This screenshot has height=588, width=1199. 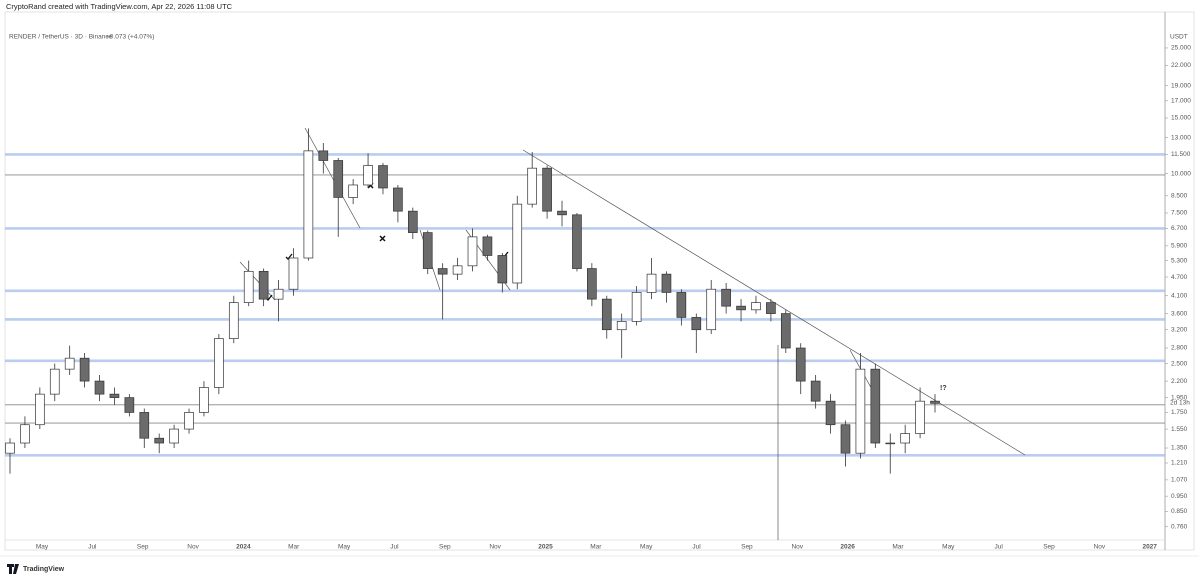 What do you see at coordinates (1179, 511) in the screenshot?
I see `y-tick-label: 0.850` at bounding box center [1179, 511].